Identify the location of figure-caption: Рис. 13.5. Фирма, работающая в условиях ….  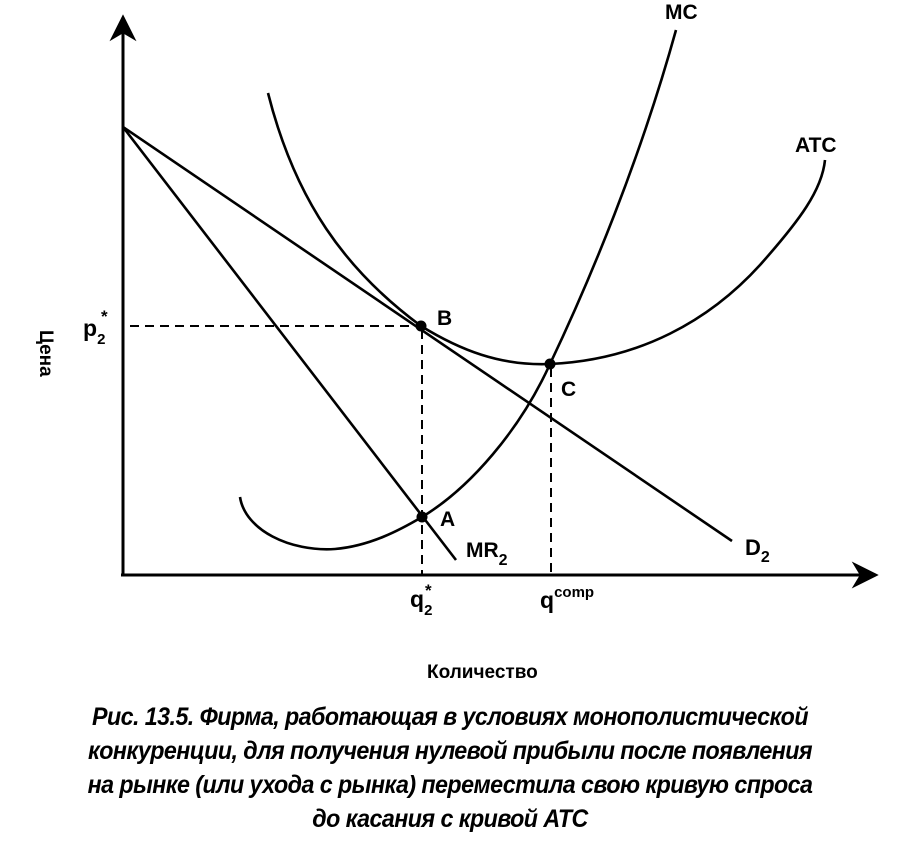
(450, 768).